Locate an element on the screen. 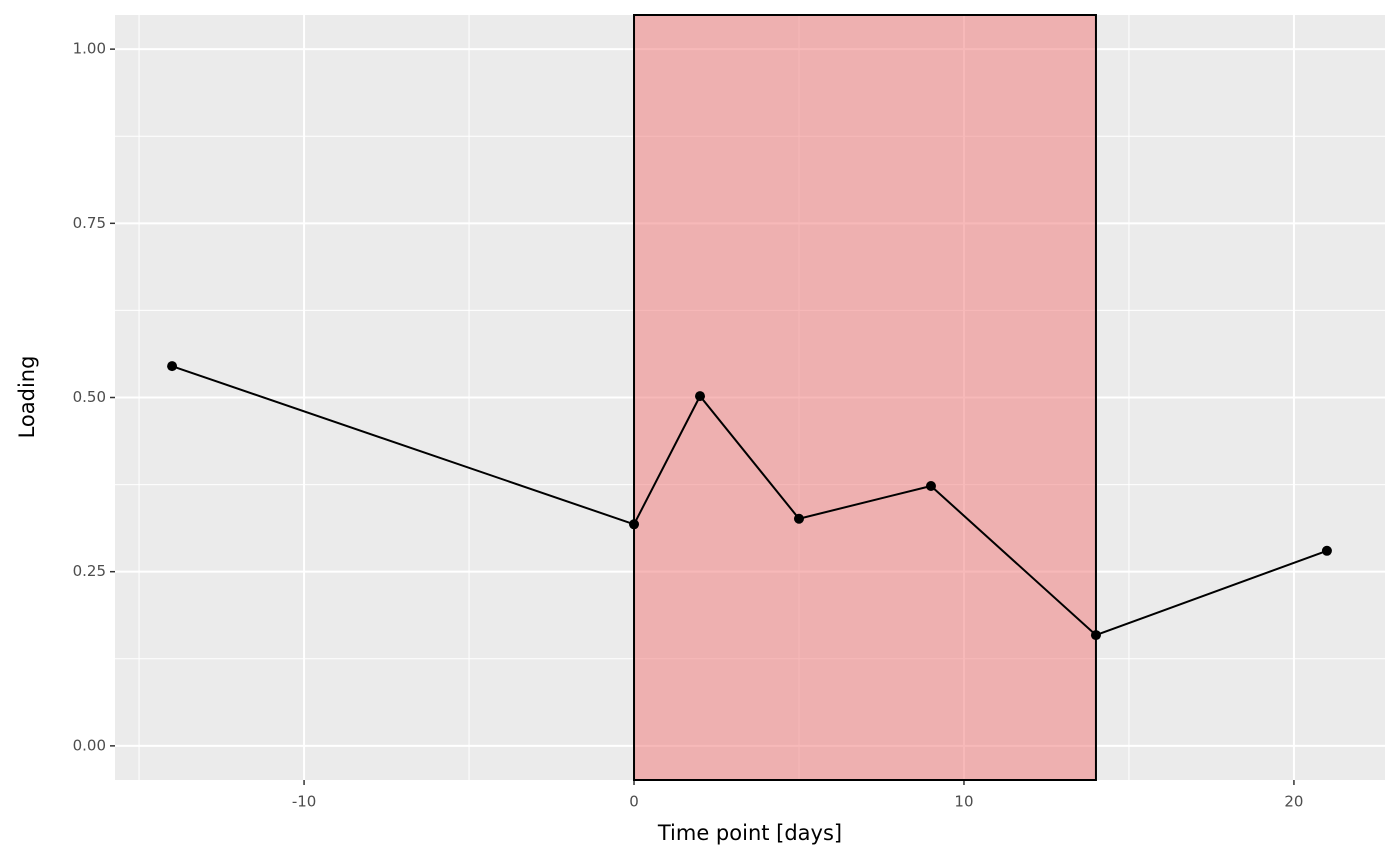 The width and height of the screenshot is (1400, 865). x-tick-label: 20 is located at coordinates (1293, 802).